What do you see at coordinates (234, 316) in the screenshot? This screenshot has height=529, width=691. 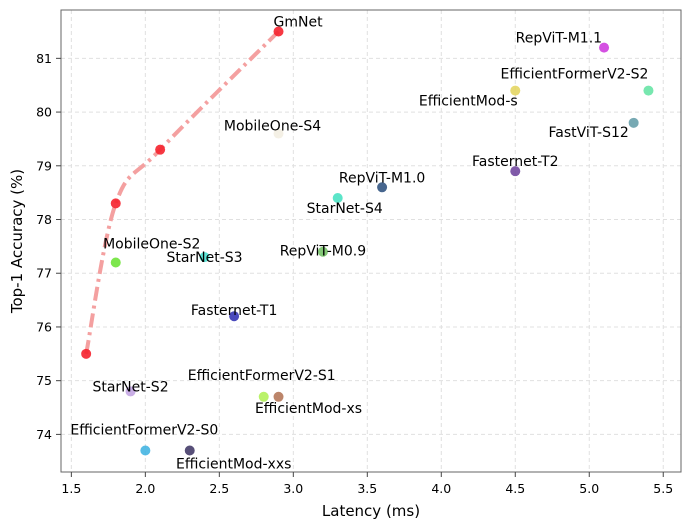 I see `point-fasternet-t1` at bounding box center [234, 316].